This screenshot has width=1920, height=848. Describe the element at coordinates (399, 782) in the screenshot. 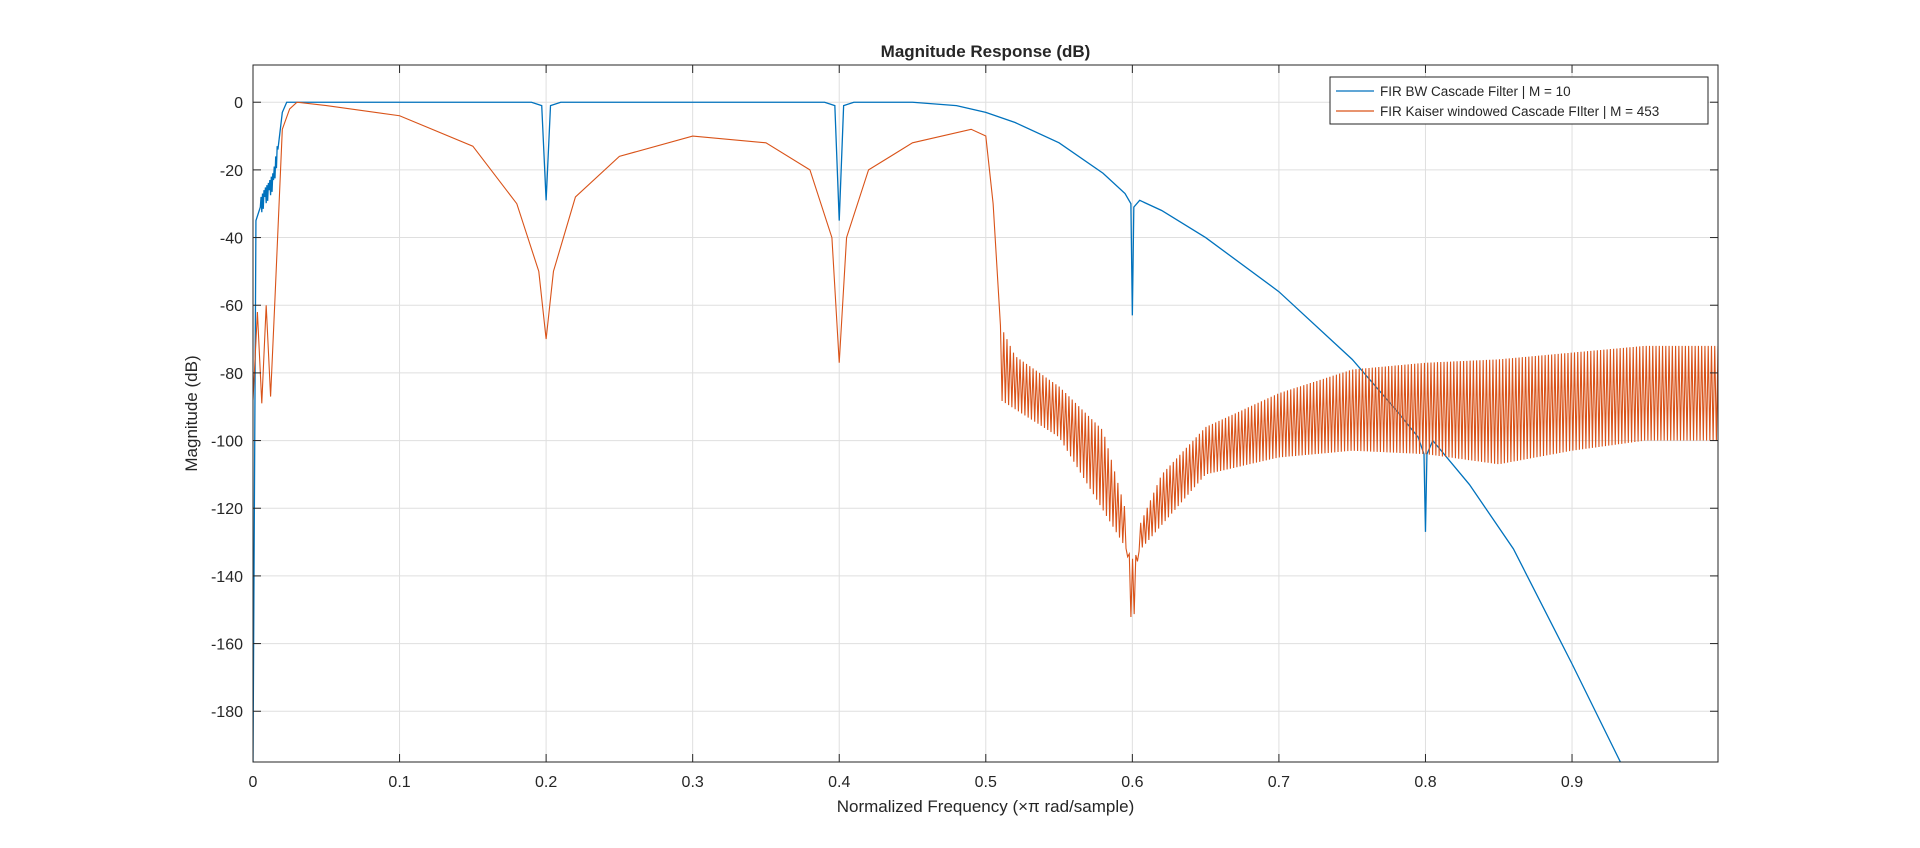

I see `x-tick-label: 0.1` at that location.